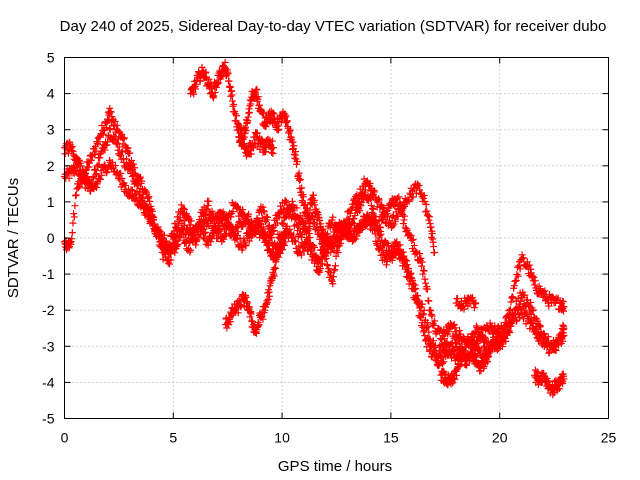 The height and width of the screenshot is (480, 640). What do you see at coordinates (48, 382) in the screenshot?
I see `y-tick-label: -4` at bounding box center [48, 382].